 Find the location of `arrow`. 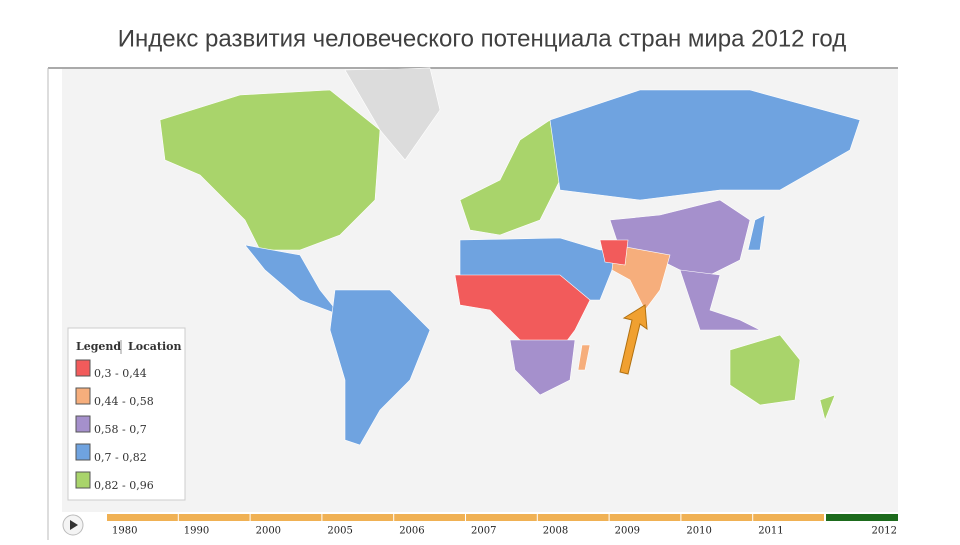

arrow is located at coordinates (633, 339).